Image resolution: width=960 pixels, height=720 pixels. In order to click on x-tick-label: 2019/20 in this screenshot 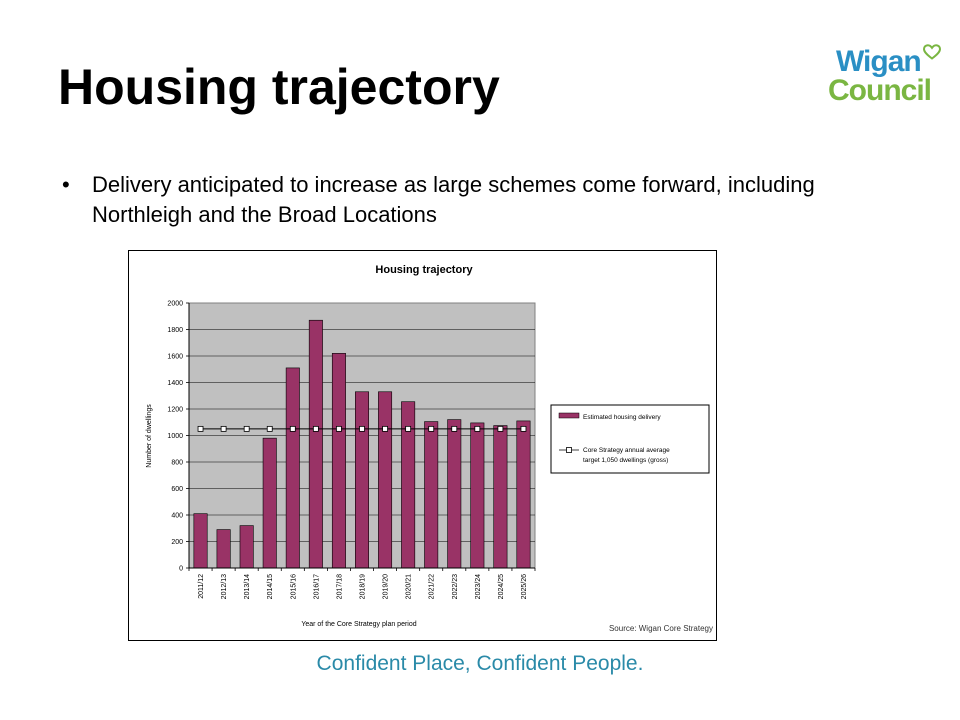, I will do `click(386, 586)`.